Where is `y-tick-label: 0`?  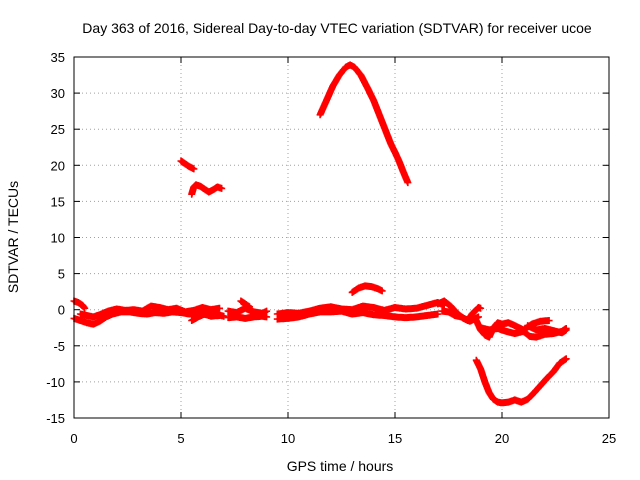
y-tick-label: 0 is located at coordinates (61, 310).